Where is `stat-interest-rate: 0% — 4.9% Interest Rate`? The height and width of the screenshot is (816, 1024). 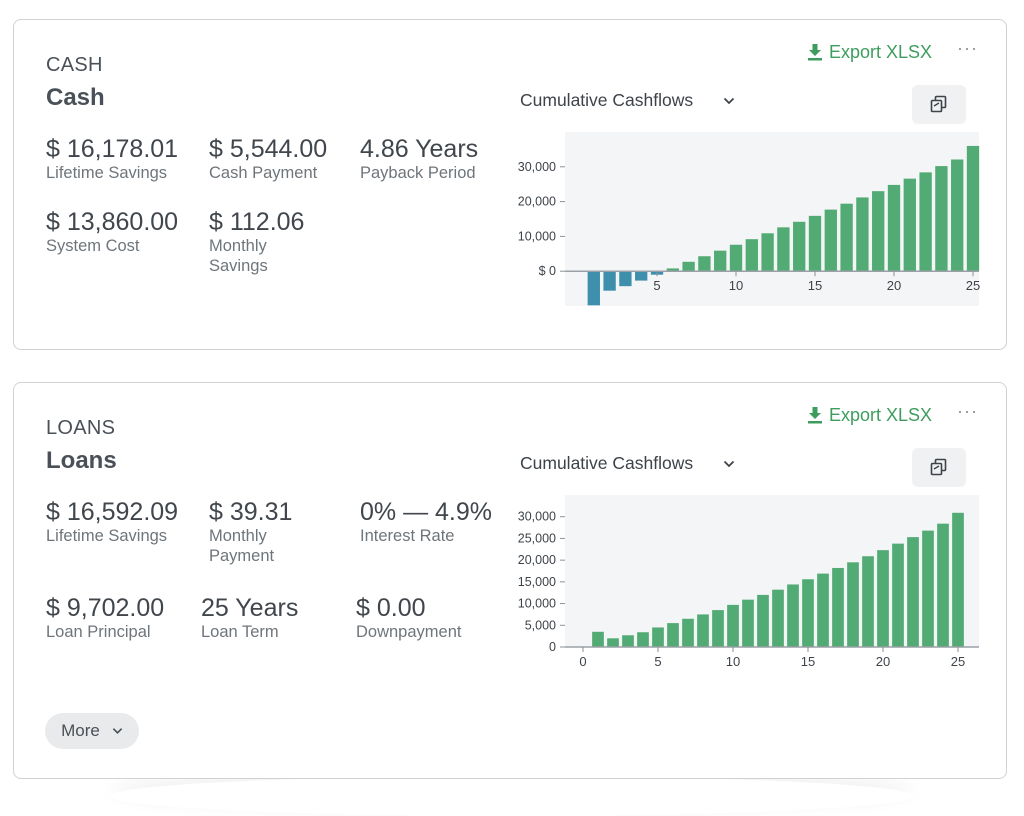
stat-interest-rate: 0% — 4.9% Interest Rate is located at coordinates (426, 522).